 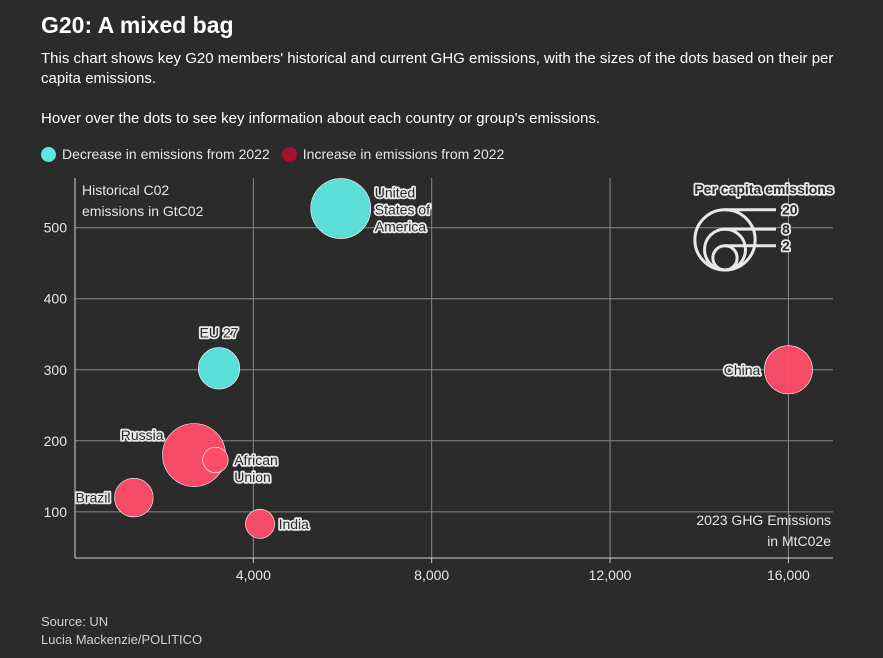 What do you see at coordinates (431, 575) in the screenshot?
I see `x-tick-label: 8,000` at bounding box center [431, 575].